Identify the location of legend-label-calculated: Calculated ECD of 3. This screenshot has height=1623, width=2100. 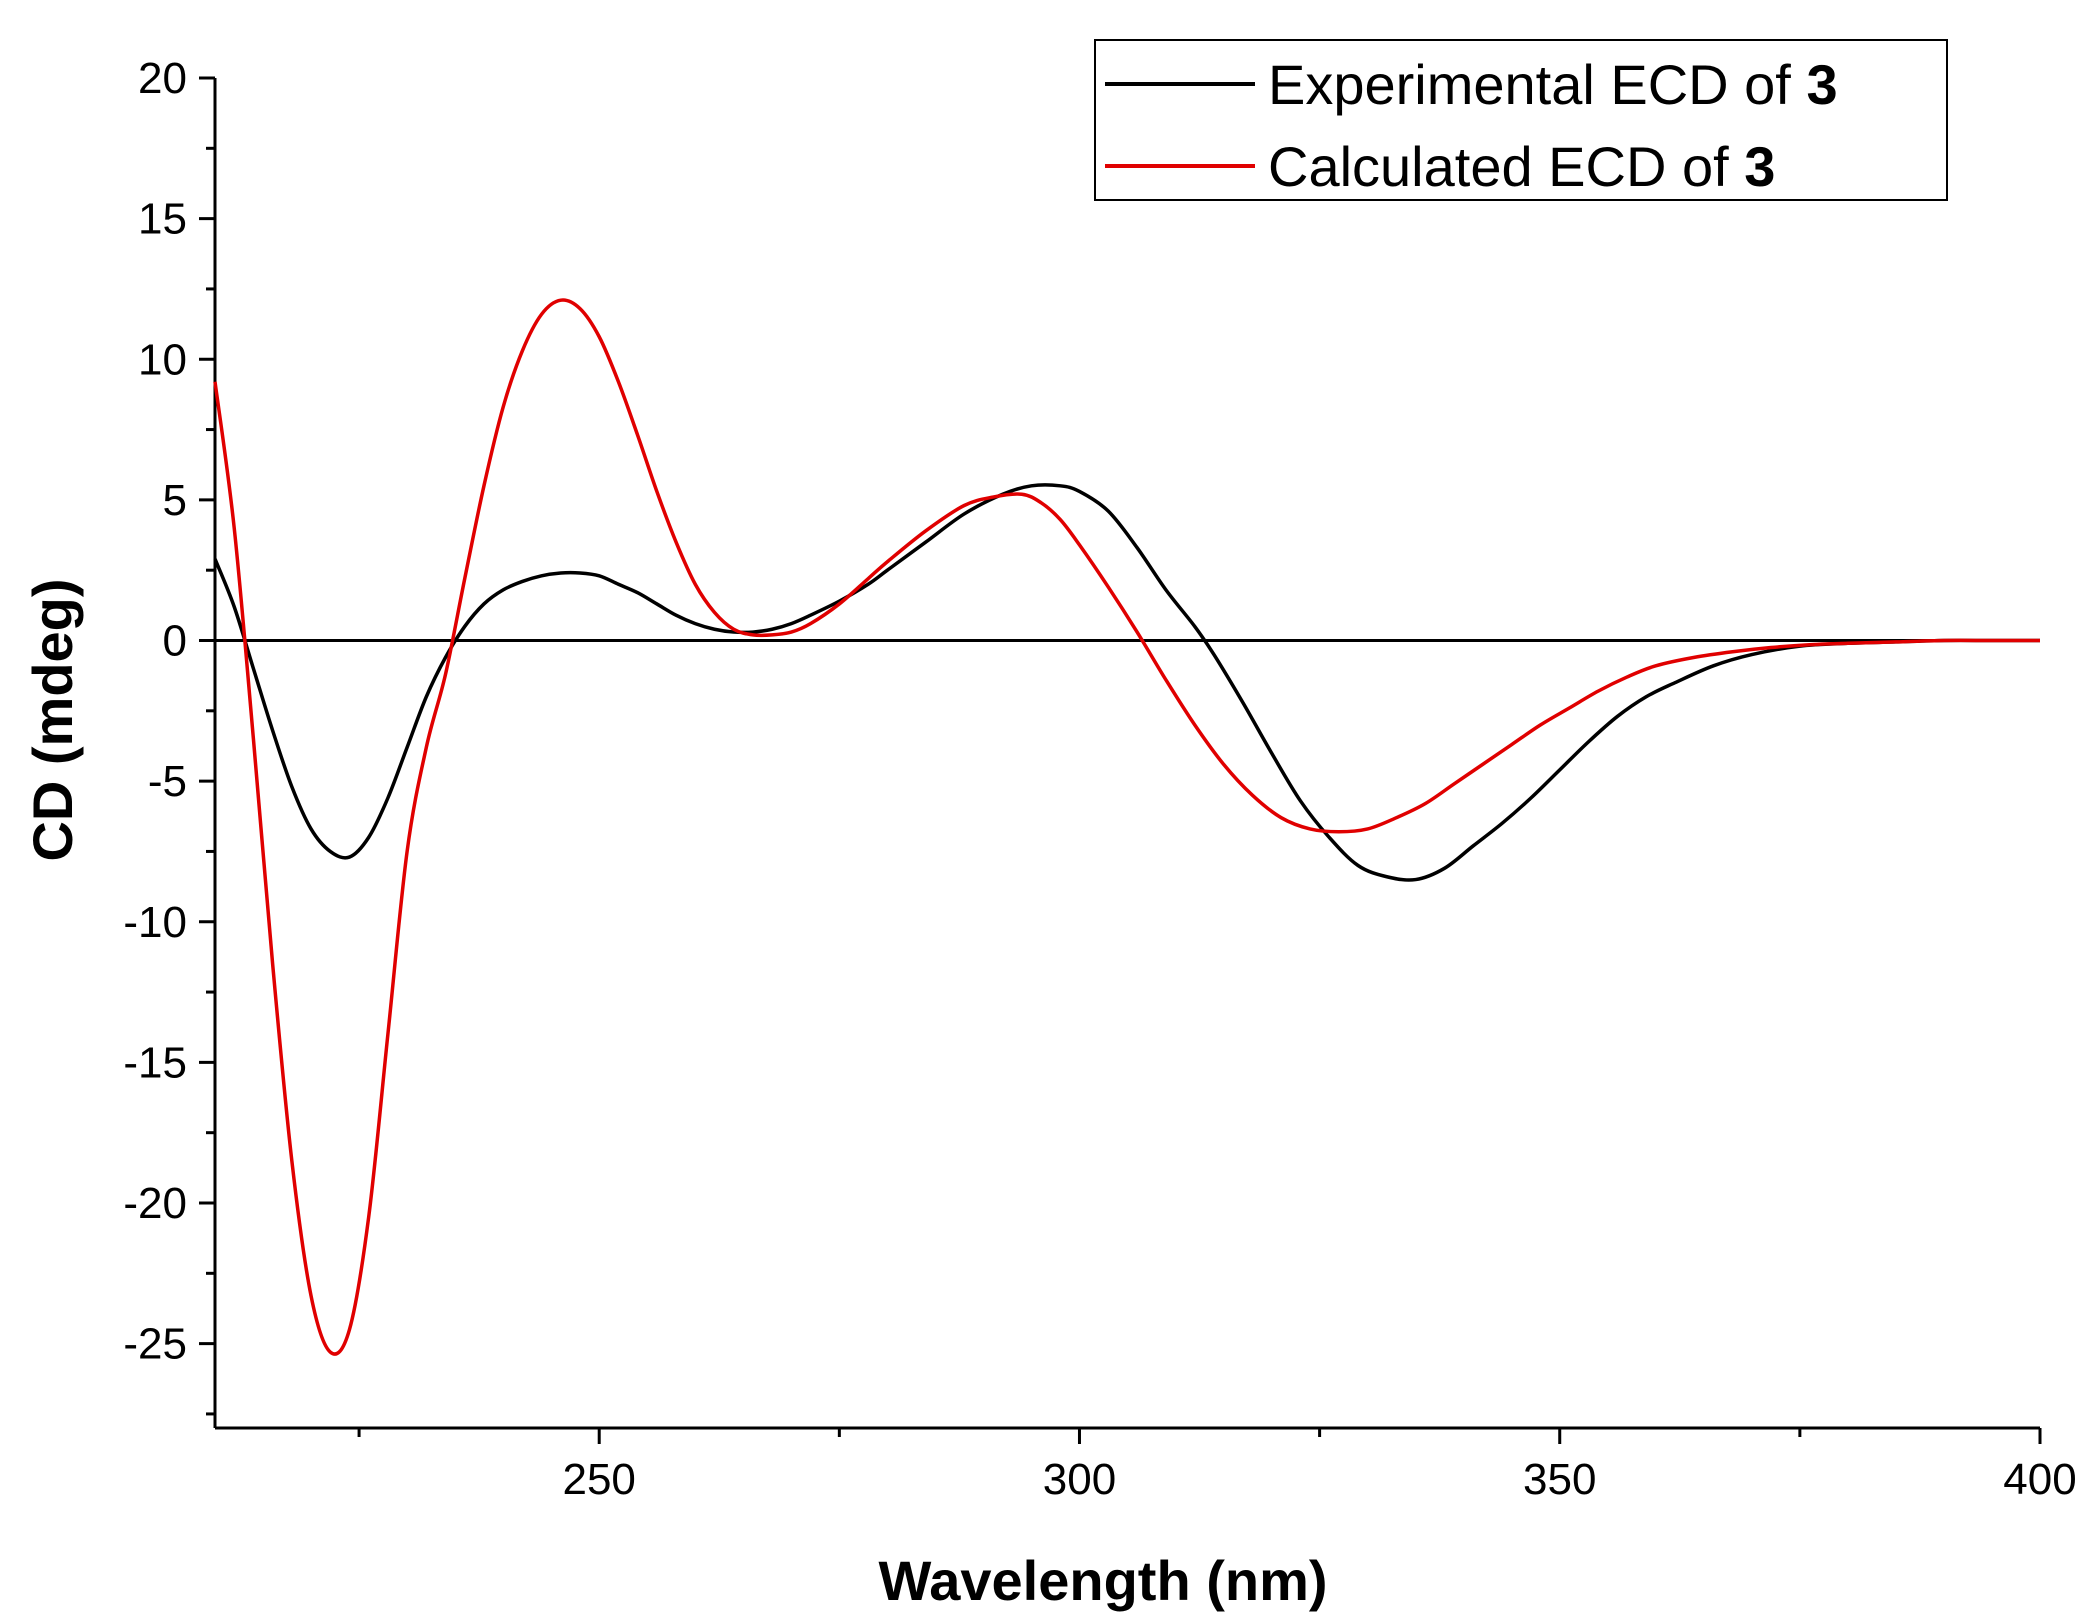
(1521, 166).